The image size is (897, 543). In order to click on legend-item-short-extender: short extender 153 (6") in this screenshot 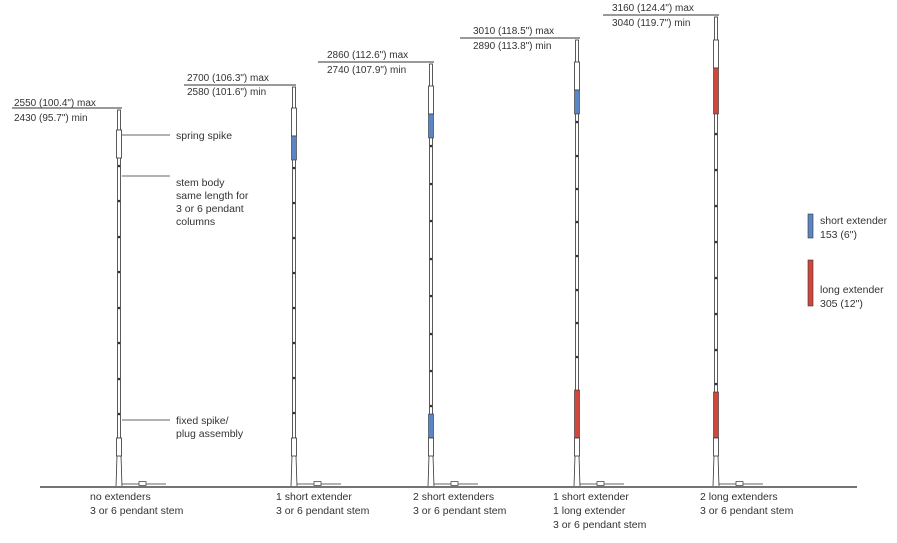, I will do `click(848, 227)`.